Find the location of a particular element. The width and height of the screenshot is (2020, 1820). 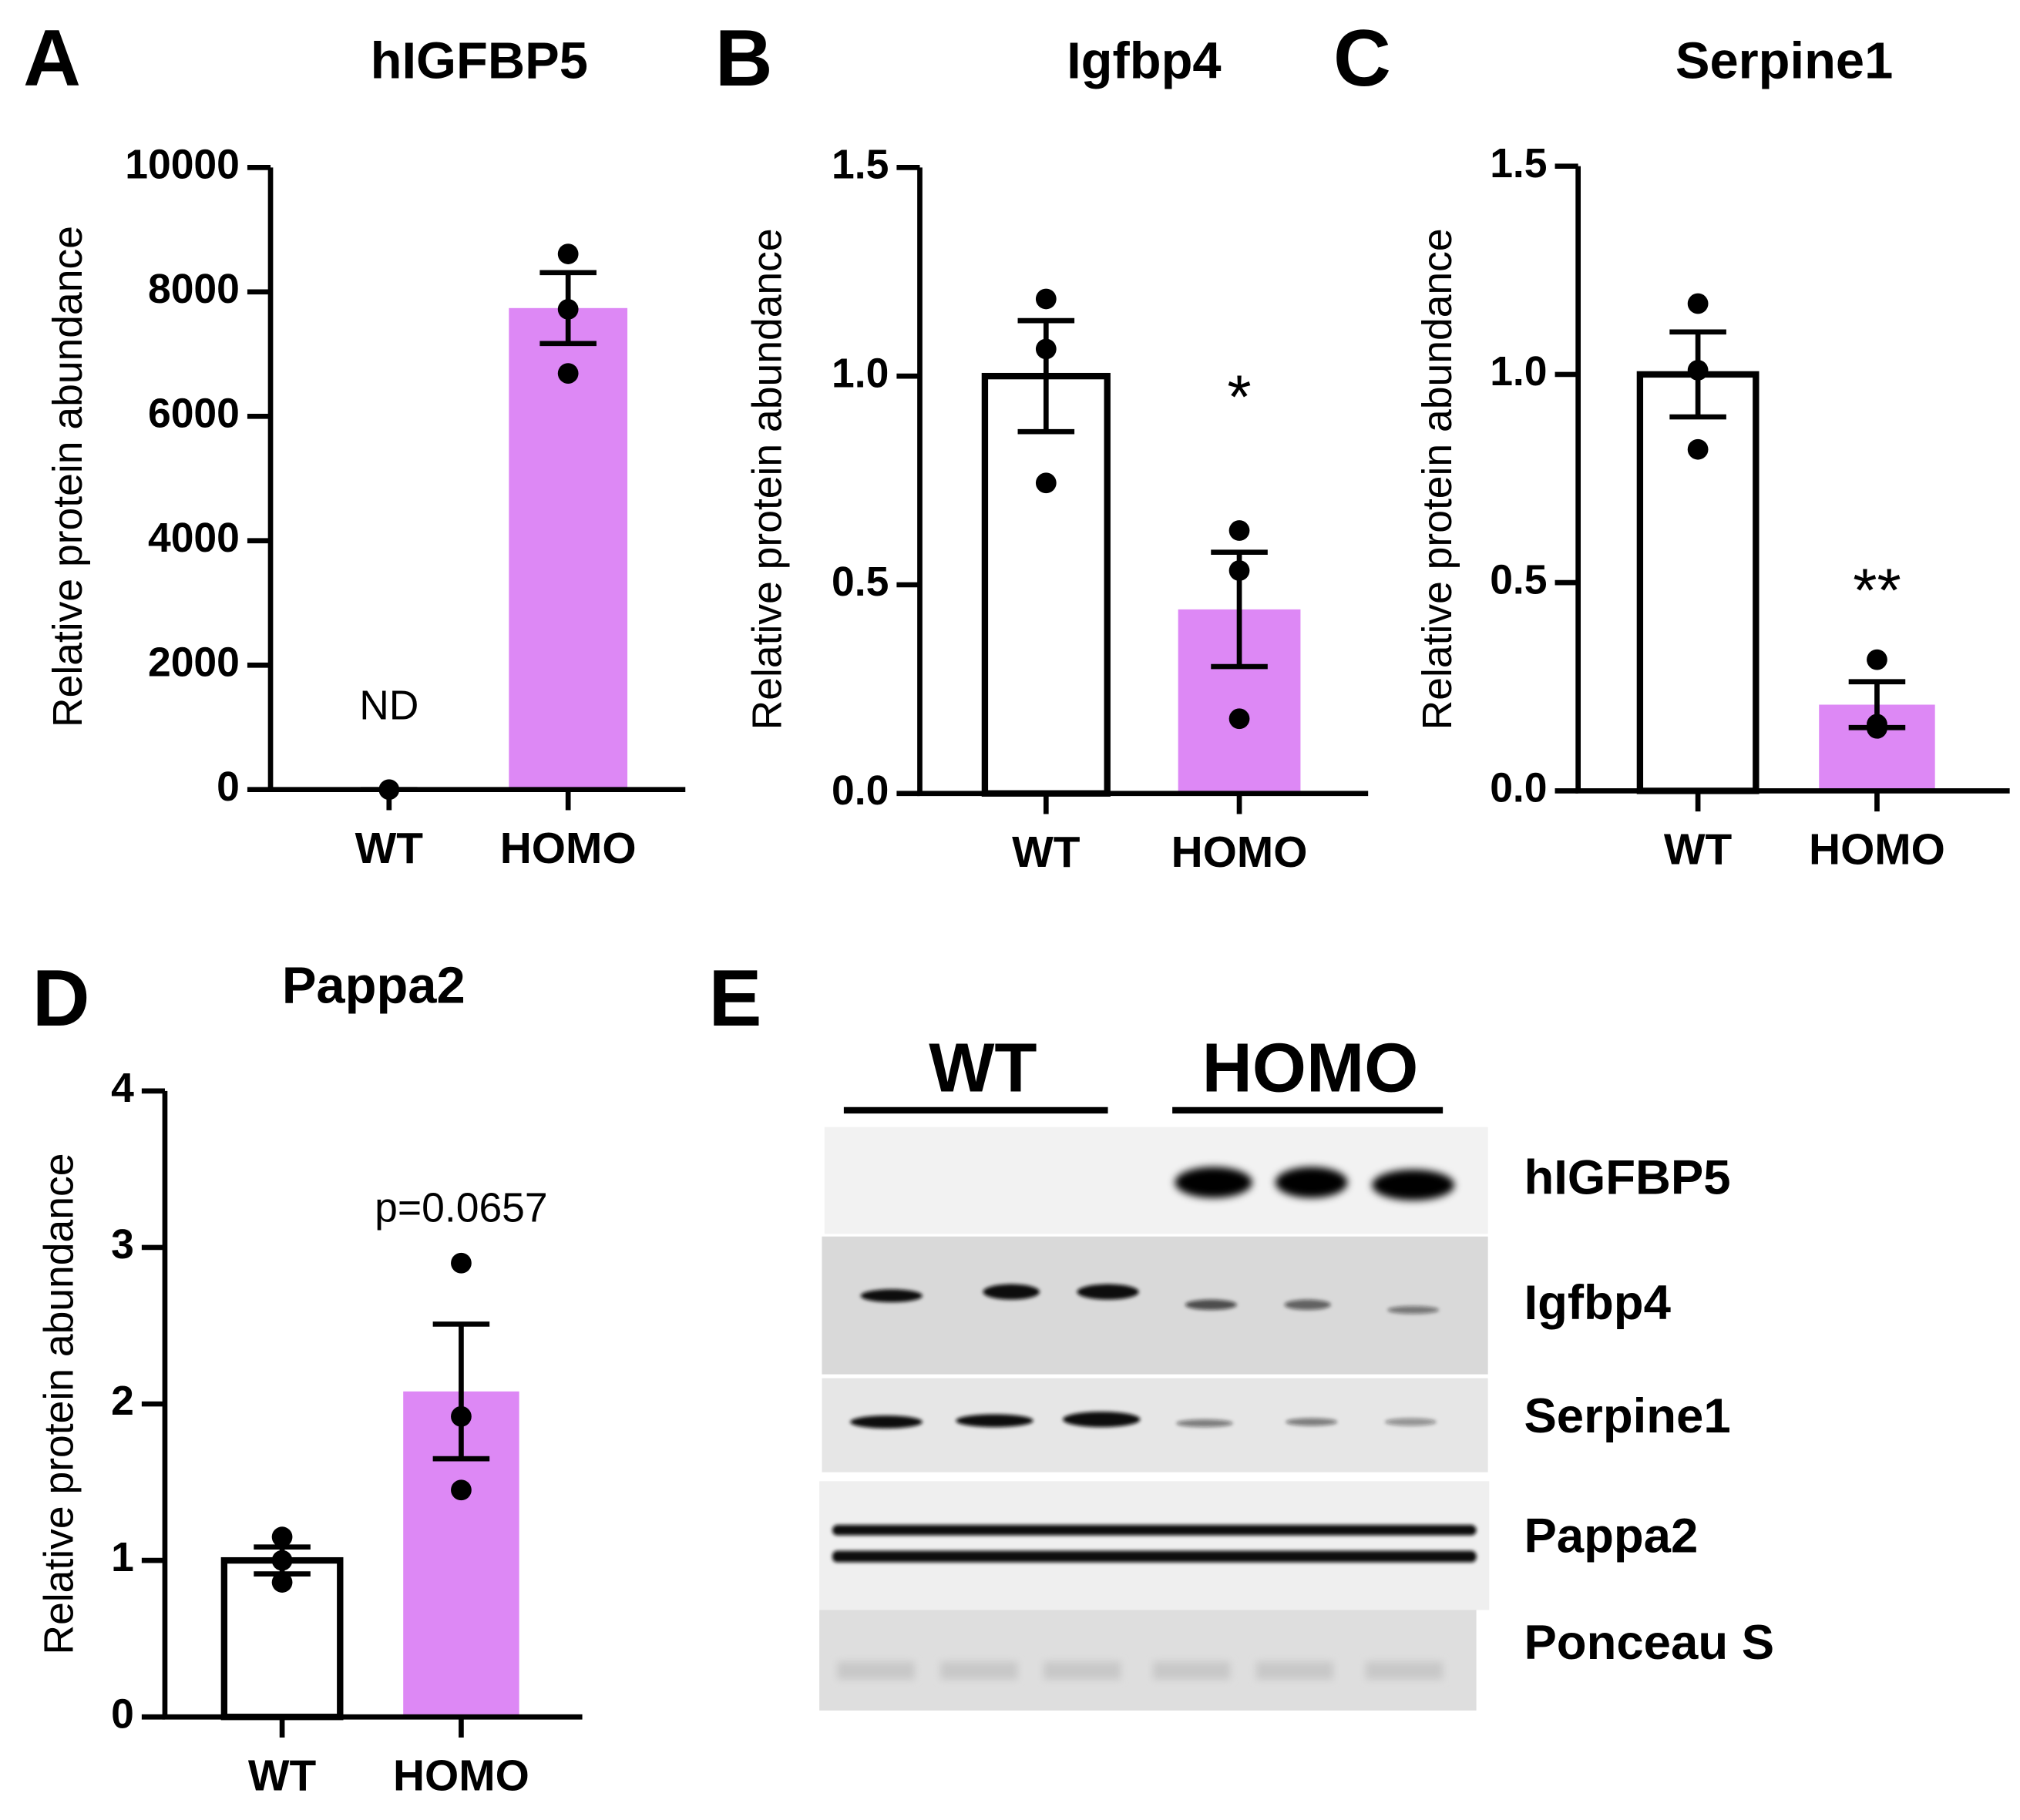

annotation: p=0.0657 is located at coordinates (462, 1208).